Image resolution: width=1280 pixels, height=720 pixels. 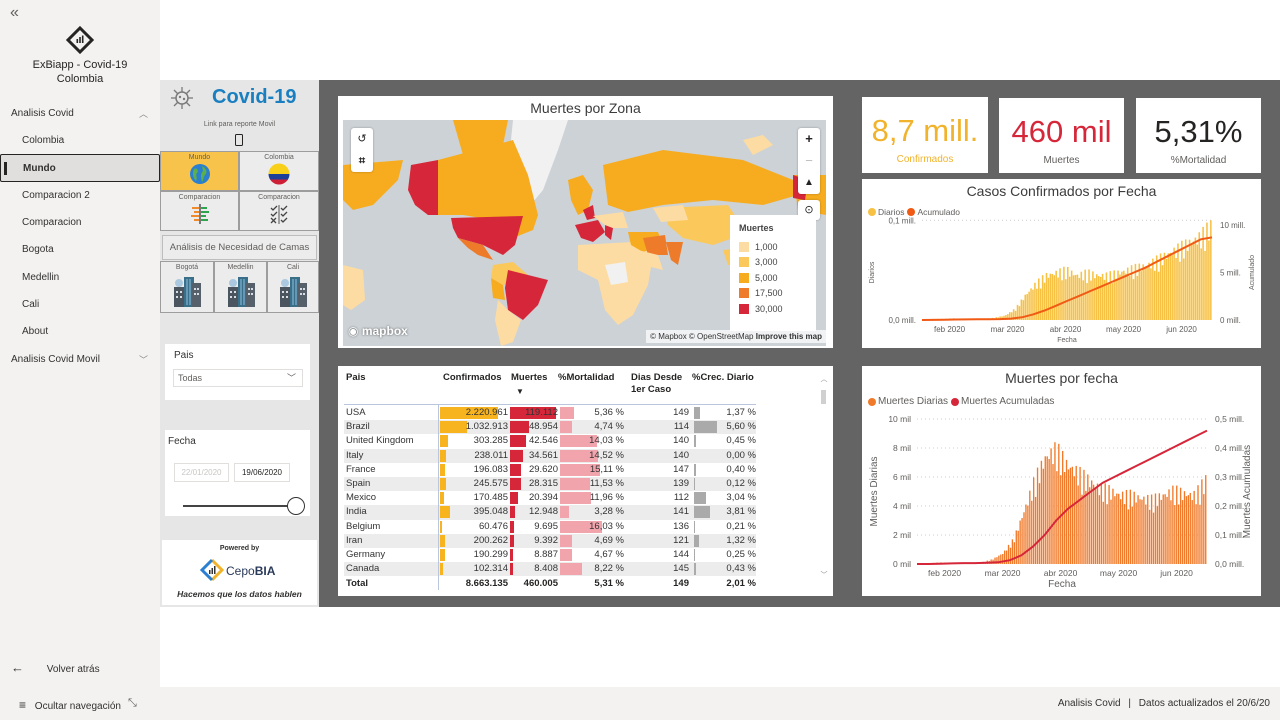 I want to click on kpi-label: %Mortalidad, so click(x=1198, y=160).